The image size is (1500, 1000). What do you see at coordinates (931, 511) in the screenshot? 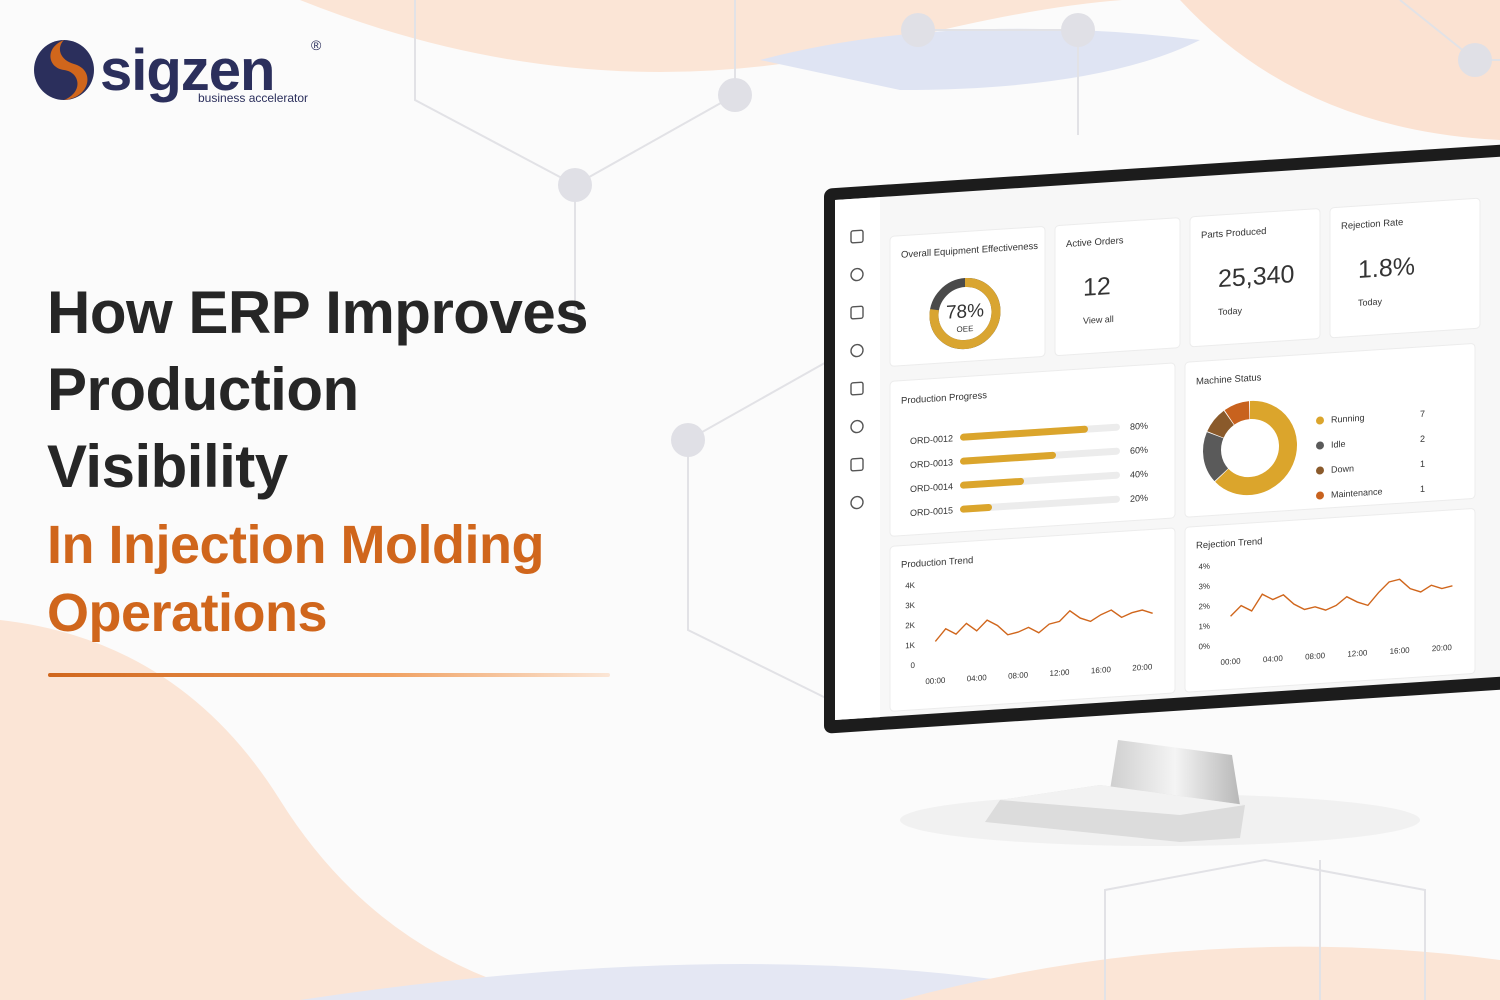
I see `order-name: ORD-0015` at bounding box center [931, 511].